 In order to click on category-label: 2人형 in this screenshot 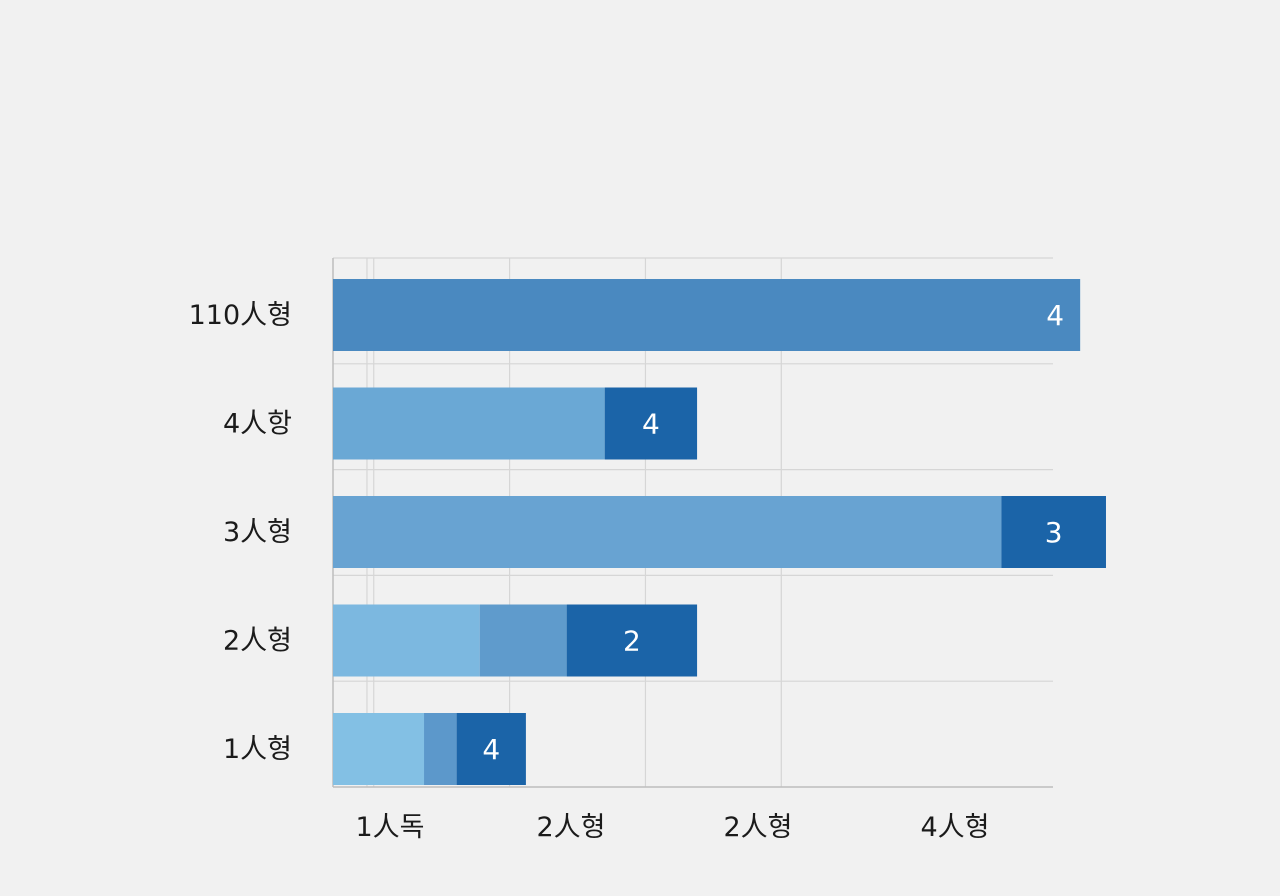, I will do `click(257, 641)`.